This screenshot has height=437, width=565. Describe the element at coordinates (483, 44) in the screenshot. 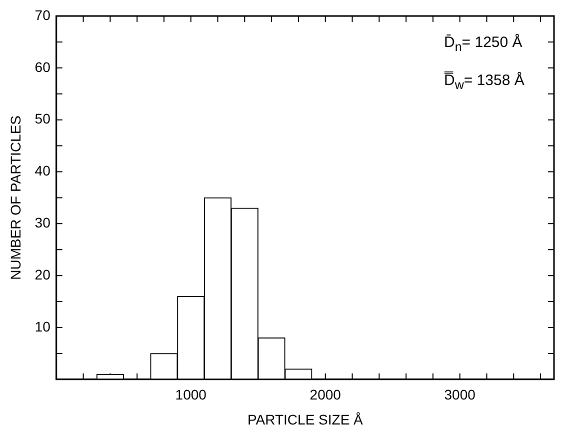

I see `annotation: D̄$_{n}$= 1250 Å` at that location.